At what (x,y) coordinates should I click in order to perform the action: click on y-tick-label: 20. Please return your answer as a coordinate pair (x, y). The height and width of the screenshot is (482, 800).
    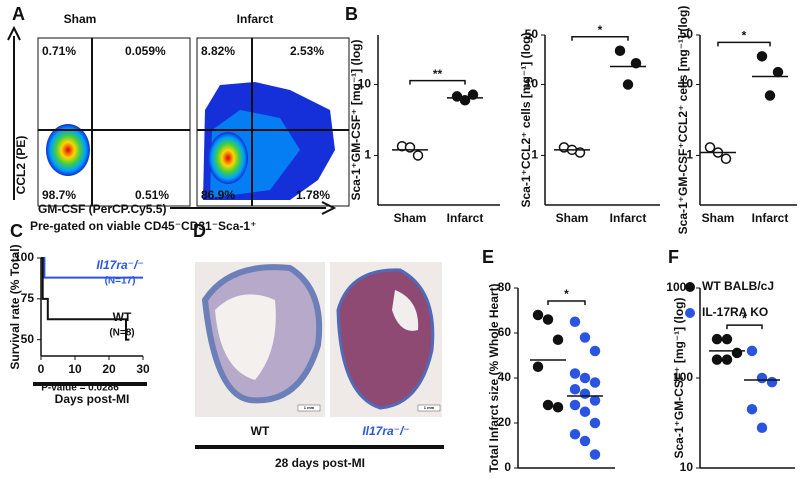
    Looking at the image, I should click on (505, 422).